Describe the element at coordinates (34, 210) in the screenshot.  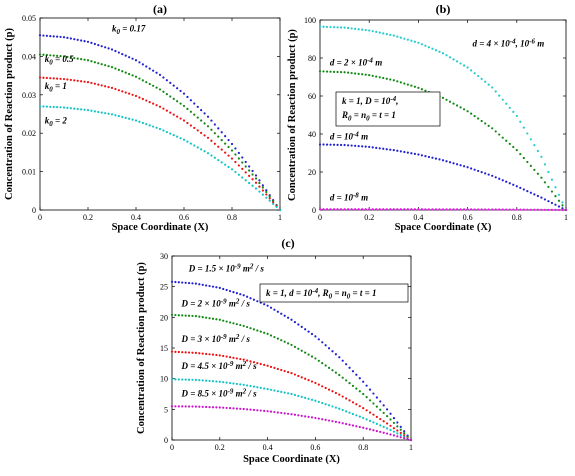
I see `y-tick-label: 0` at that location.